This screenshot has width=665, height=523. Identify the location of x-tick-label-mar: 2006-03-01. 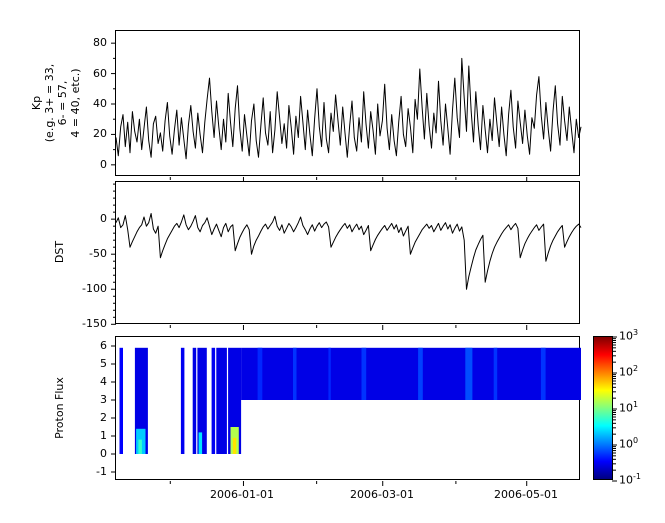
(382, 494).